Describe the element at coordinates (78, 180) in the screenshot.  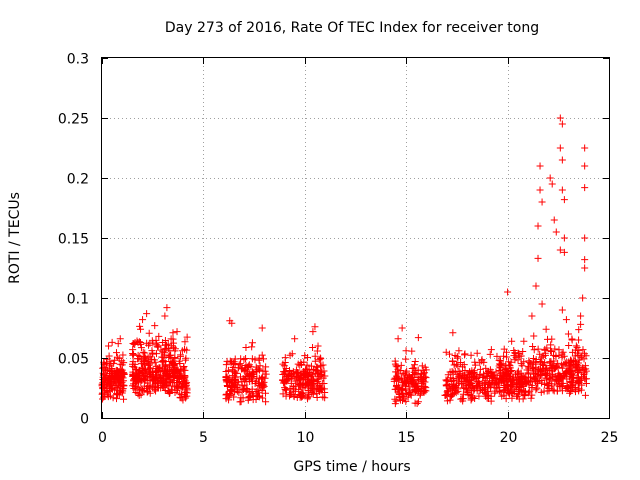
I see `y-tick-label: 0.2` at that location.